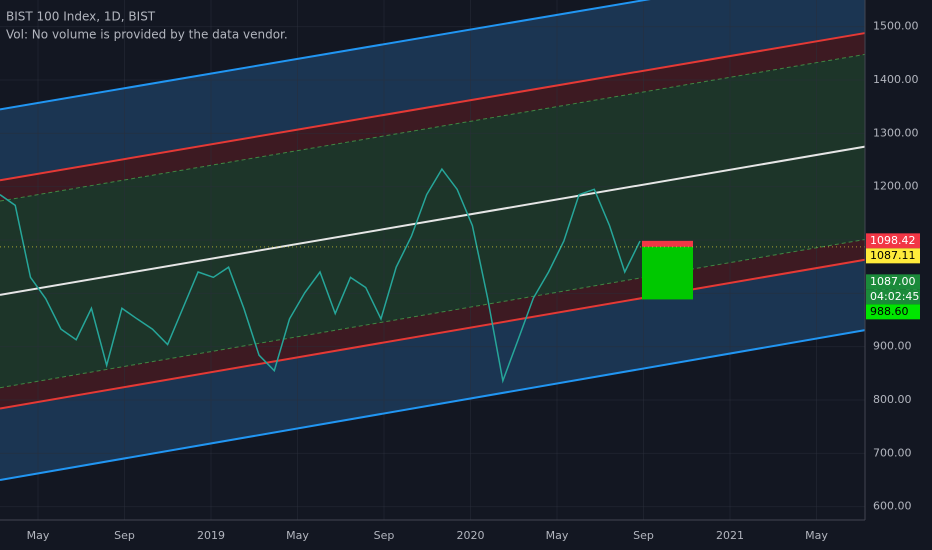 The height and width of the screenshot is (550, 932). What do you see at coordinates (896, 26) in the screenshot?
I see `y-tick-label: 1500.00` at bounding box center [896, 26].